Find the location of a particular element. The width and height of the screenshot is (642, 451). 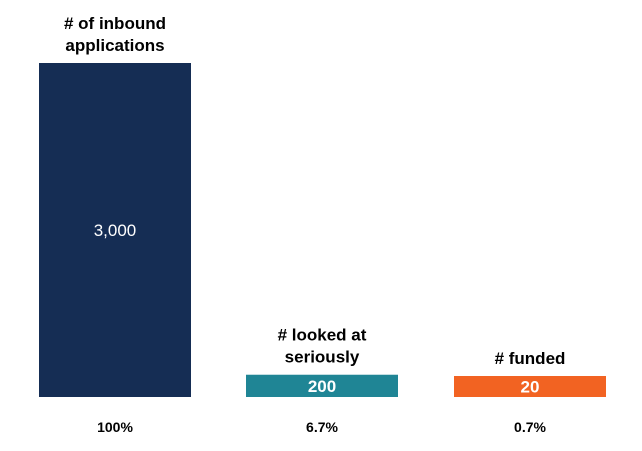

category-label-line: # funded is located at coordinates (530, 358).